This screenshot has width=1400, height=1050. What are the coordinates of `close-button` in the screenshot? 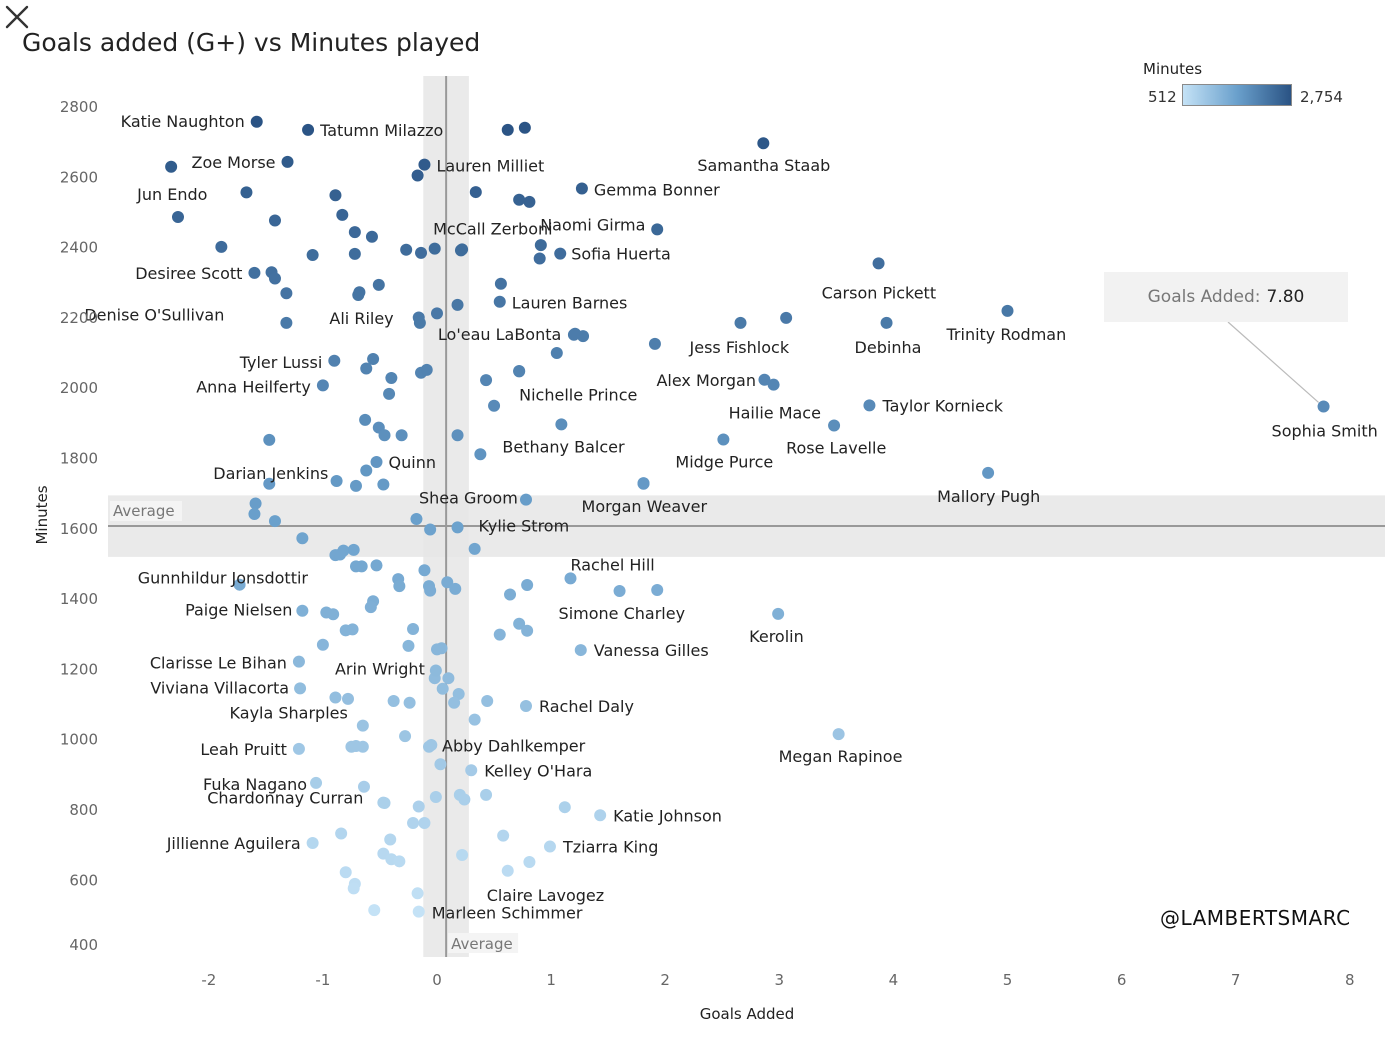 It's located at (17, 17).